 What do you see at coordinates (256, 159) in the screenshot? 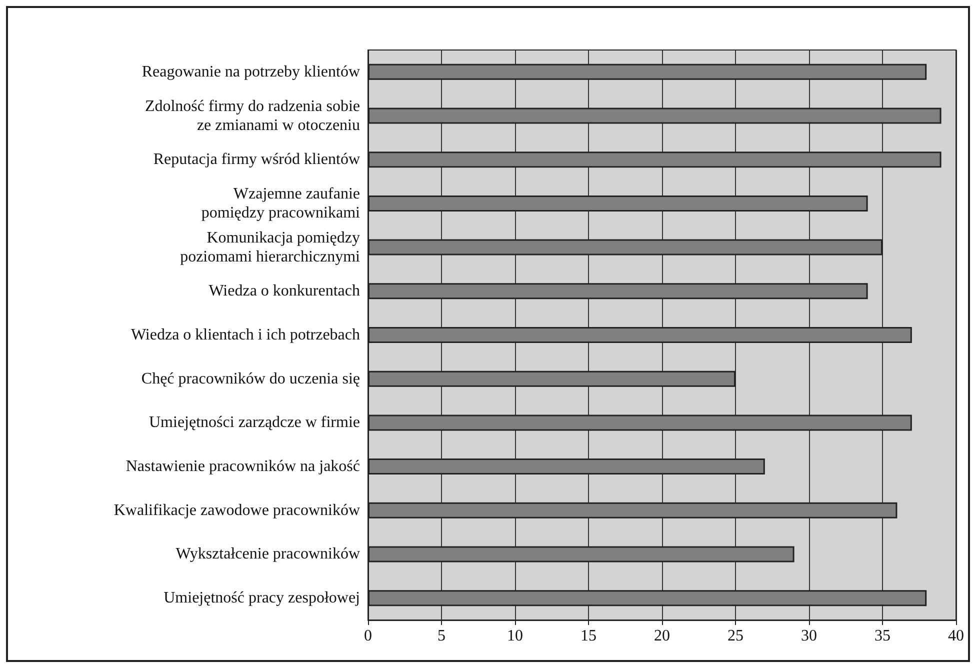
I see `y-tick-label: Reputacja firmy wśród klientów` at bounding box center [256, 159].